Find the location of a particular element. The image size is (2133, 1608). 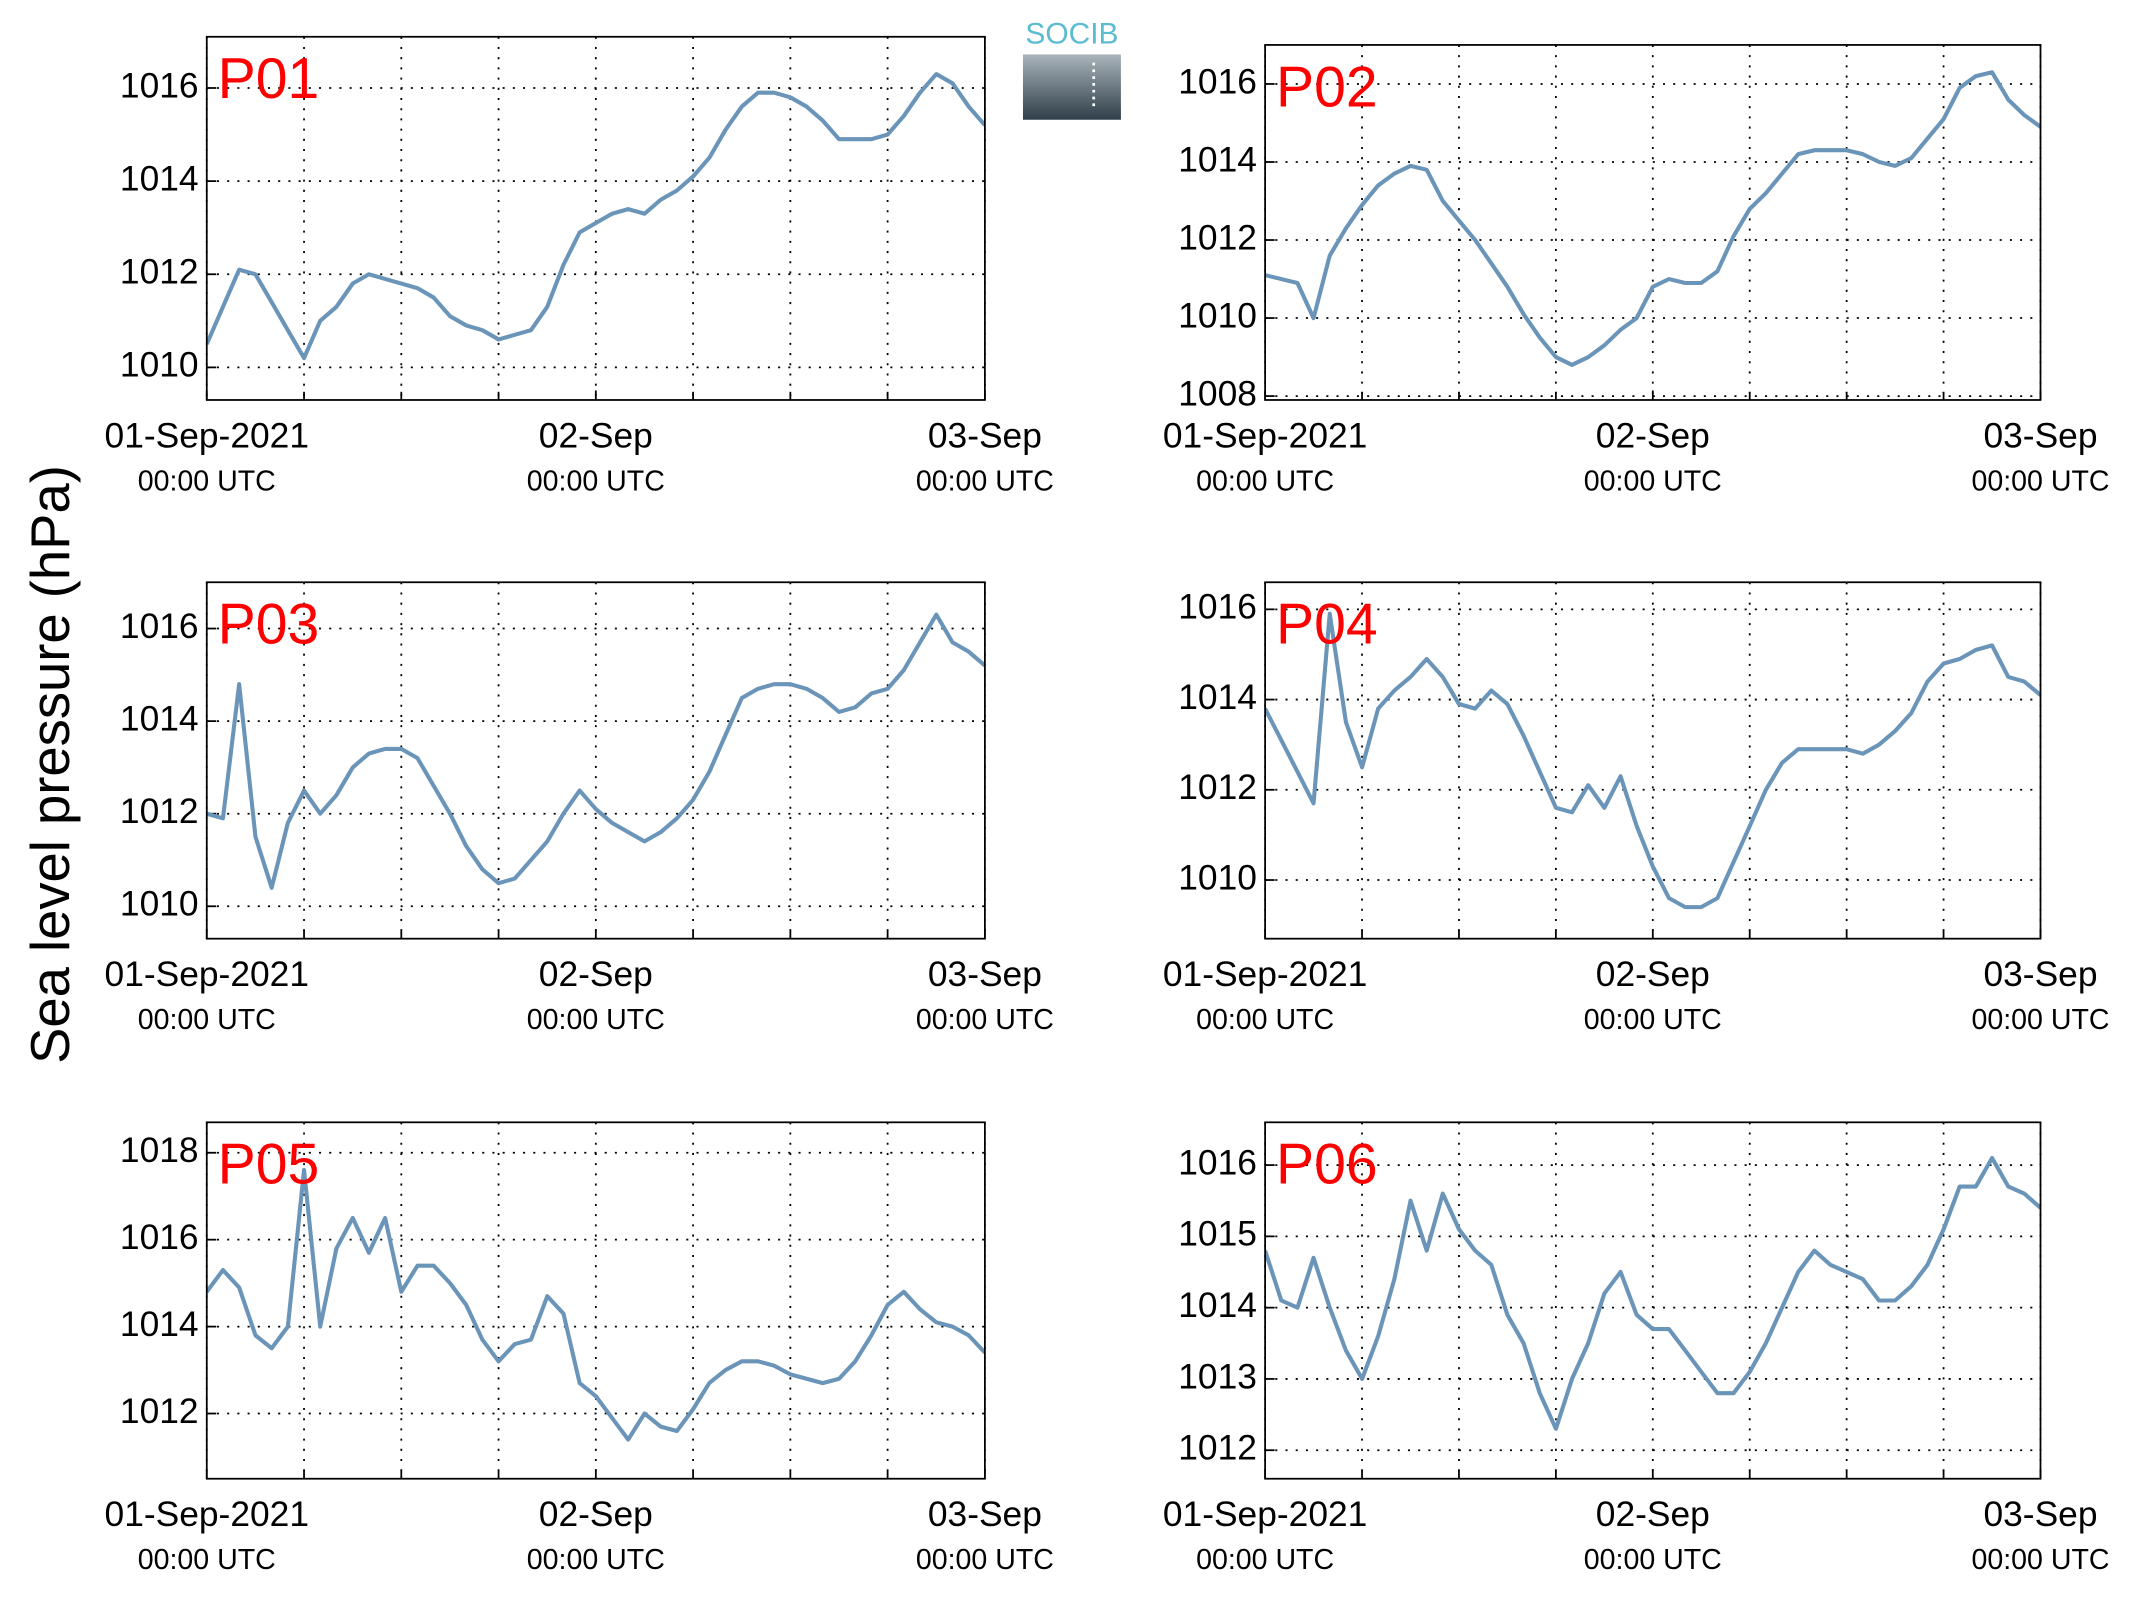

panel-title: P01 is located at coordinates (269, 79).